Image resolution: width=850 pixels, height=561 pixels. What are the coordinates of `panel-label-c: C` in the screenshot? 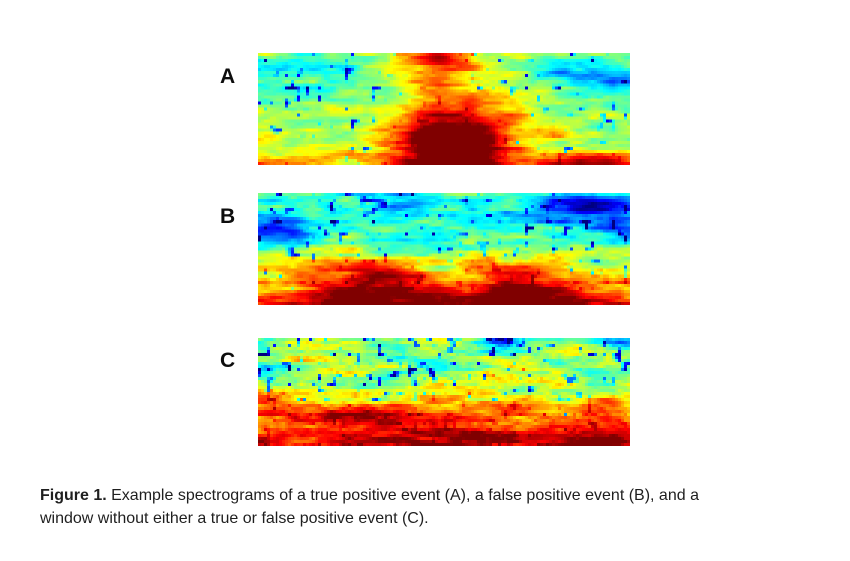 It's located at (228, 360).